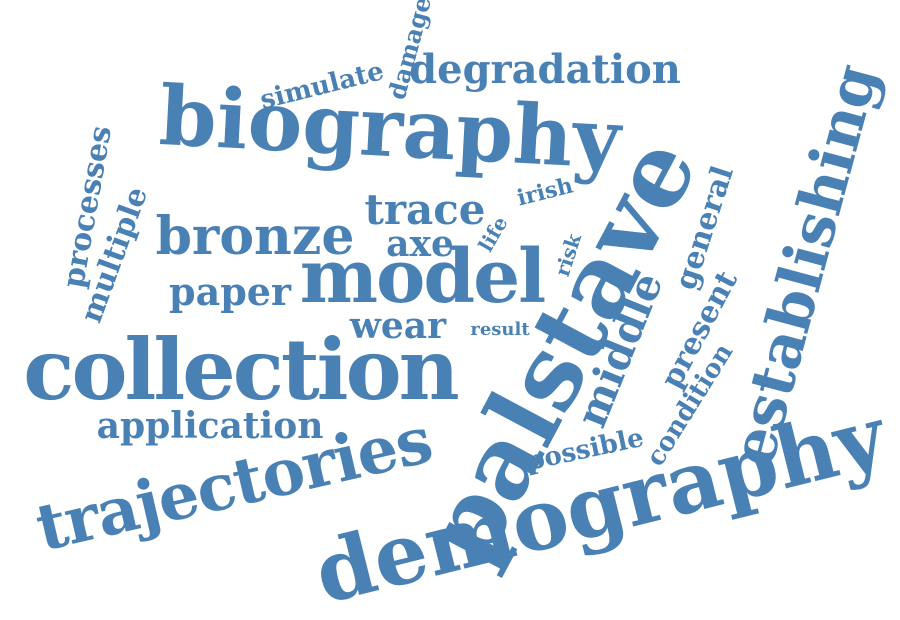 This screenshot has height=620, width=900. I want to click on word-result: result, so click(499, 330).